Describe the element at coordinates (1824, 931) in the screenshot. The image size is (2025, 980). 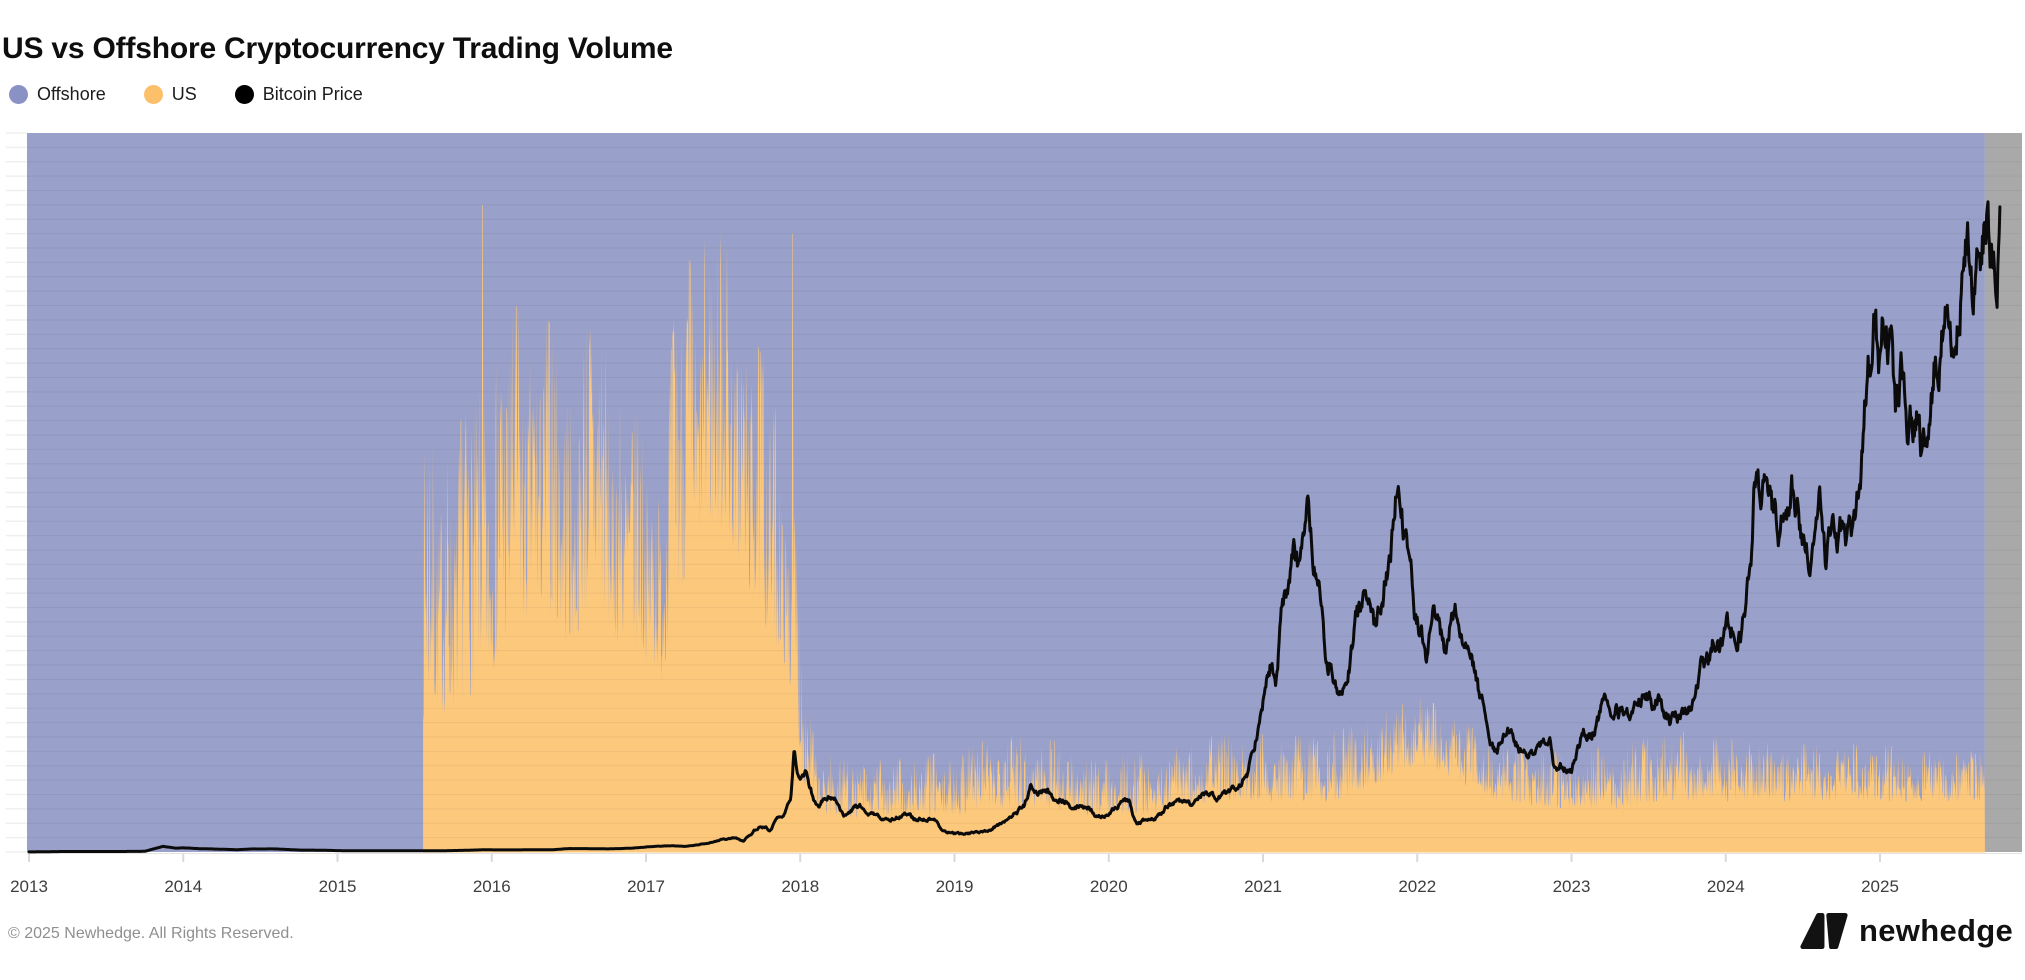
I see `newhedge-logo-icon` at that location.